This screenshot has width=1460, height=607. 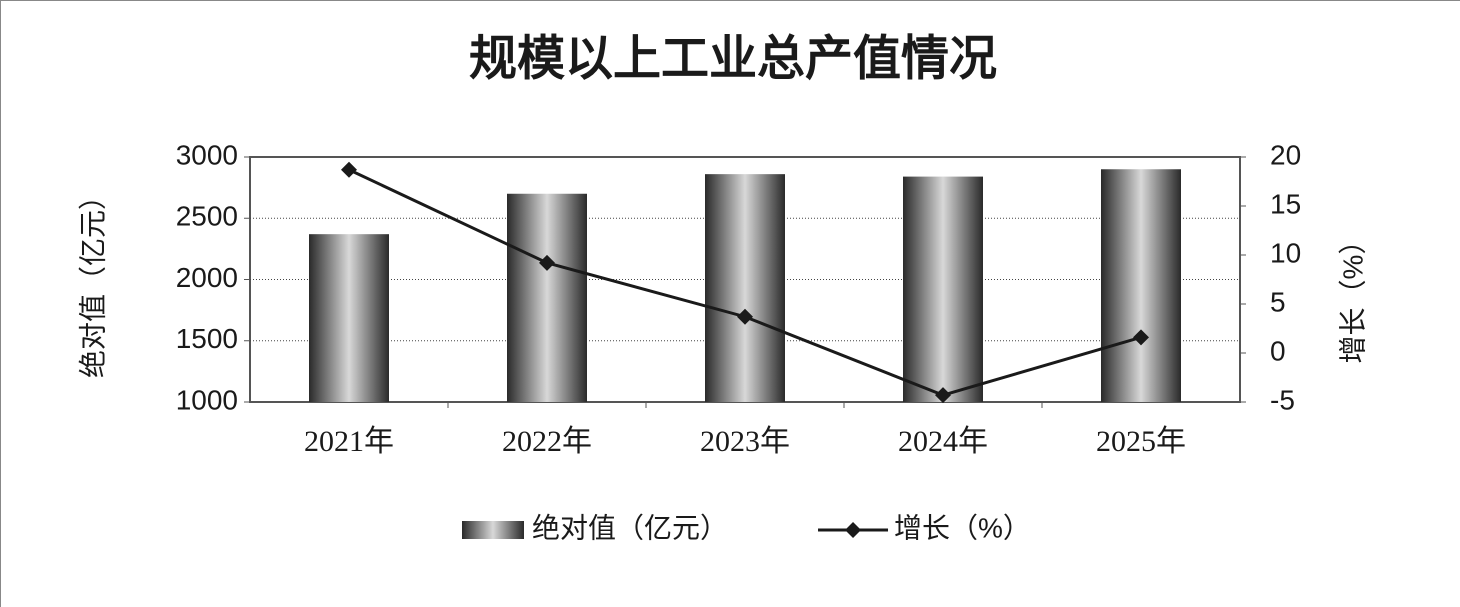 I want to click on y2-tick-label: -5, so click(x=1282, y=399).